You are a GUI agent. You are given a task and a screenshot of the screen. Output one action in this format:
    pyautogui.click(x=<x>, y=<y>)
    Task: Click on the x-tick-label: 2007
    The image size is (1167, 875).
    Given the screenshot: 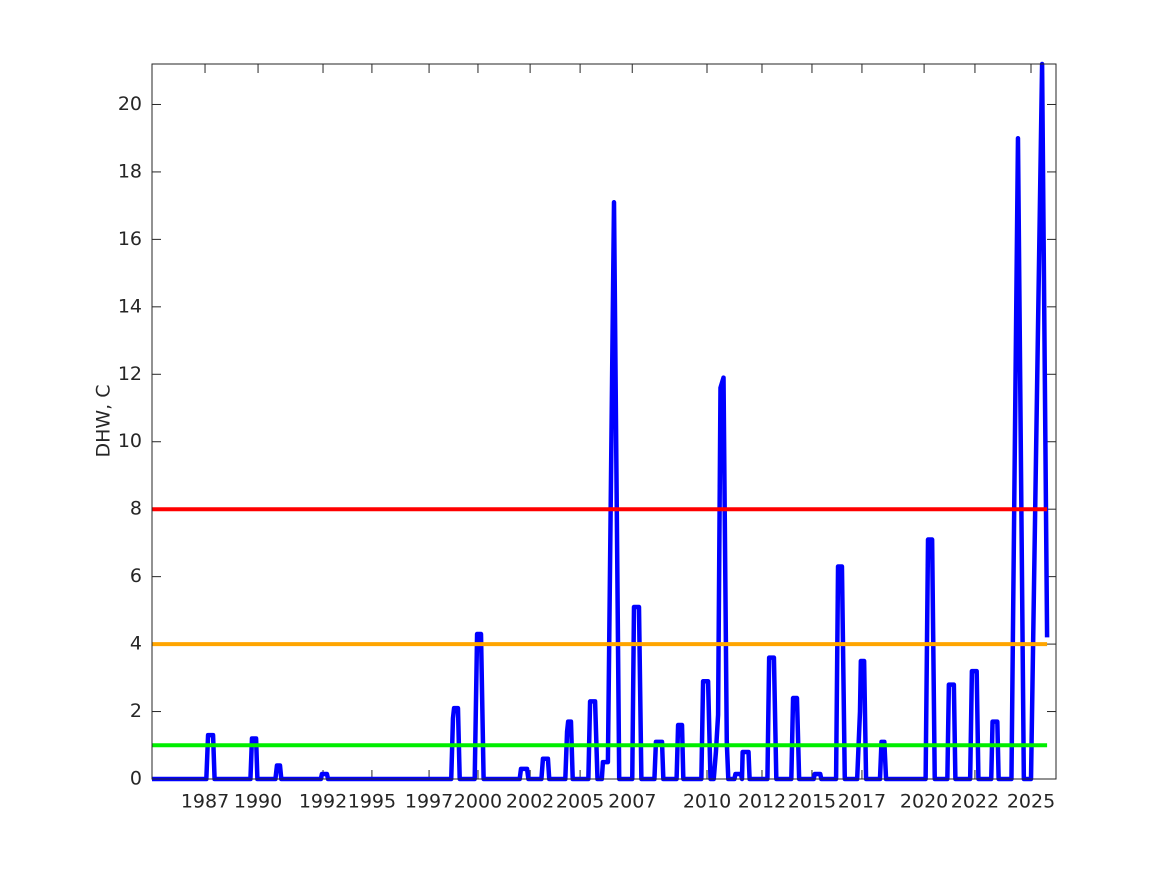 What is the action you would take?
    pyautogui.click(x=632, y=802)
    